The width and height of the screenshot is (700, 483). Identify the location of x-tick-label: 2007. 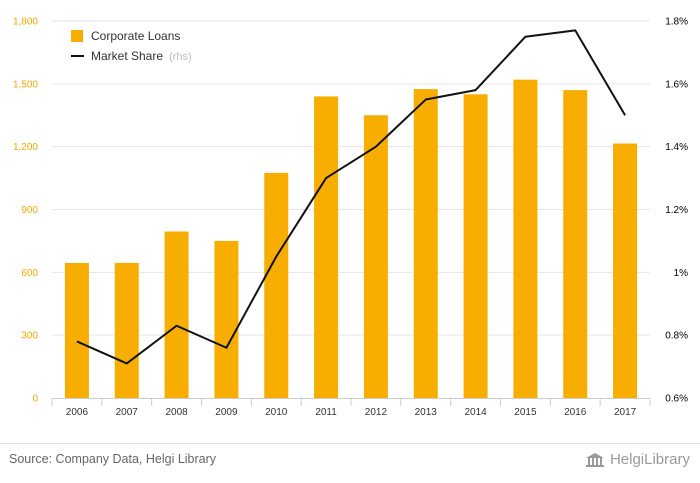
(127, 412).